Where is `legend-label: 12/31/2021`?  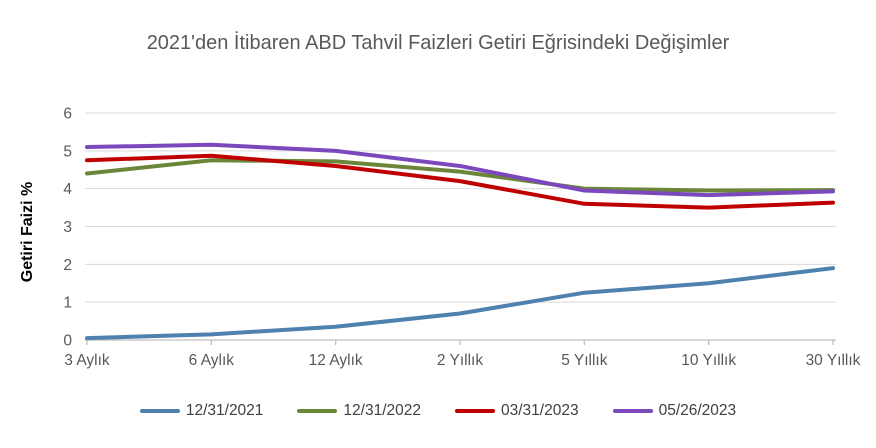
legend-label: 12/31/2021 is located at coordinates (224, 410).